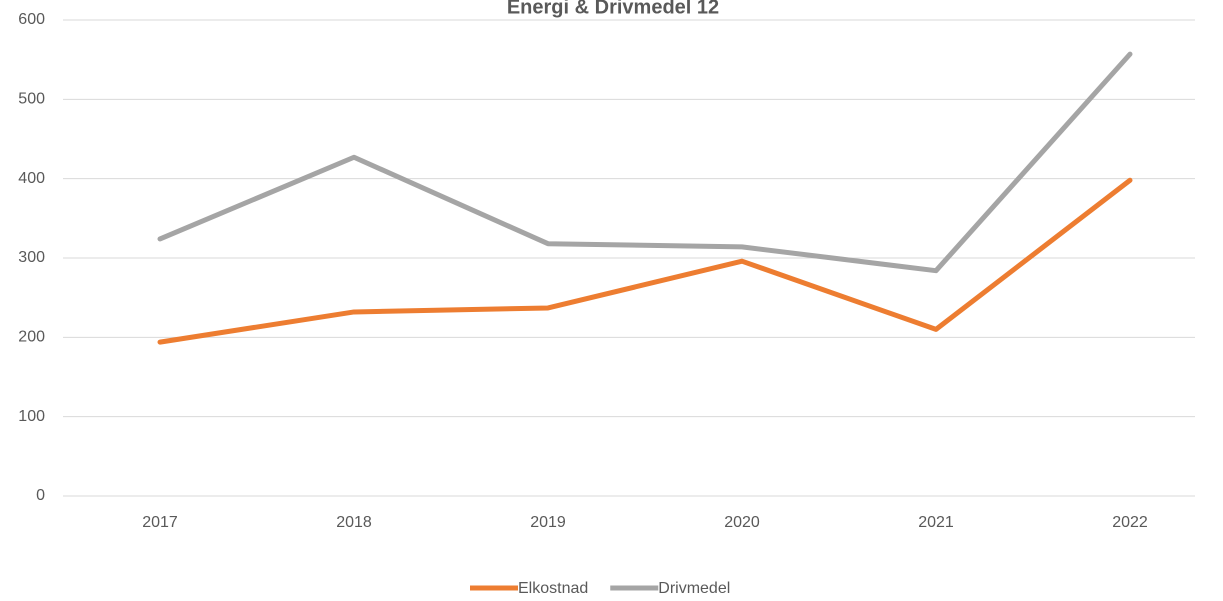 This screenshot has height=601, width=1223. I want to click on y-tick-label: 400, so click(31, 178).